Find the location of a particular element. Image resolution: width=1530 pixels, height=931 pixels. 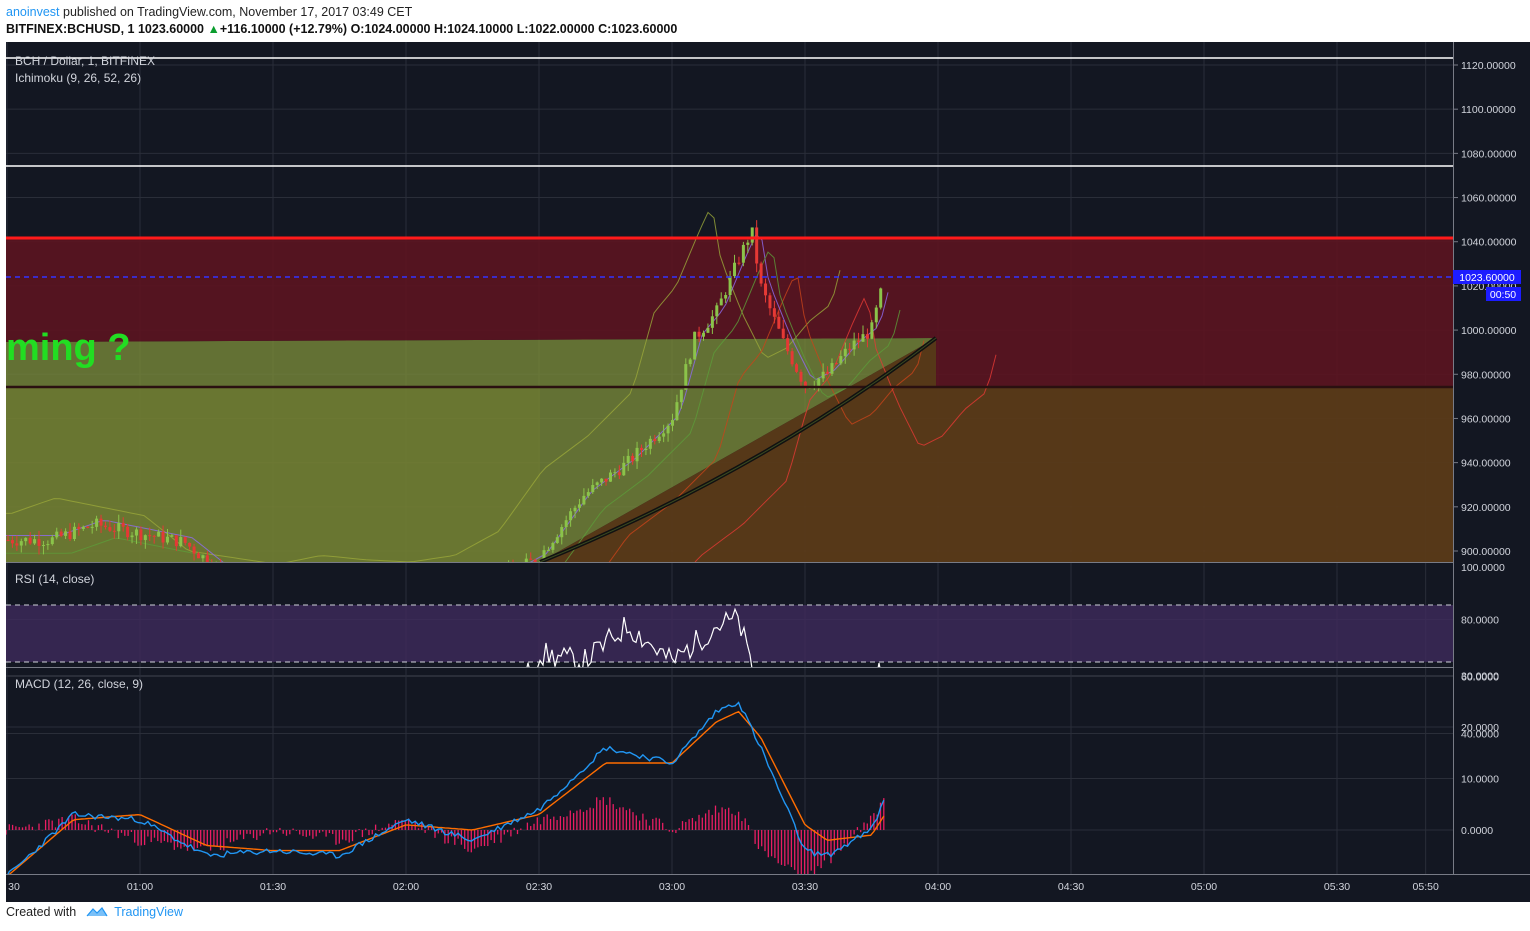

rsi-band is located at coordinates (729, 633).